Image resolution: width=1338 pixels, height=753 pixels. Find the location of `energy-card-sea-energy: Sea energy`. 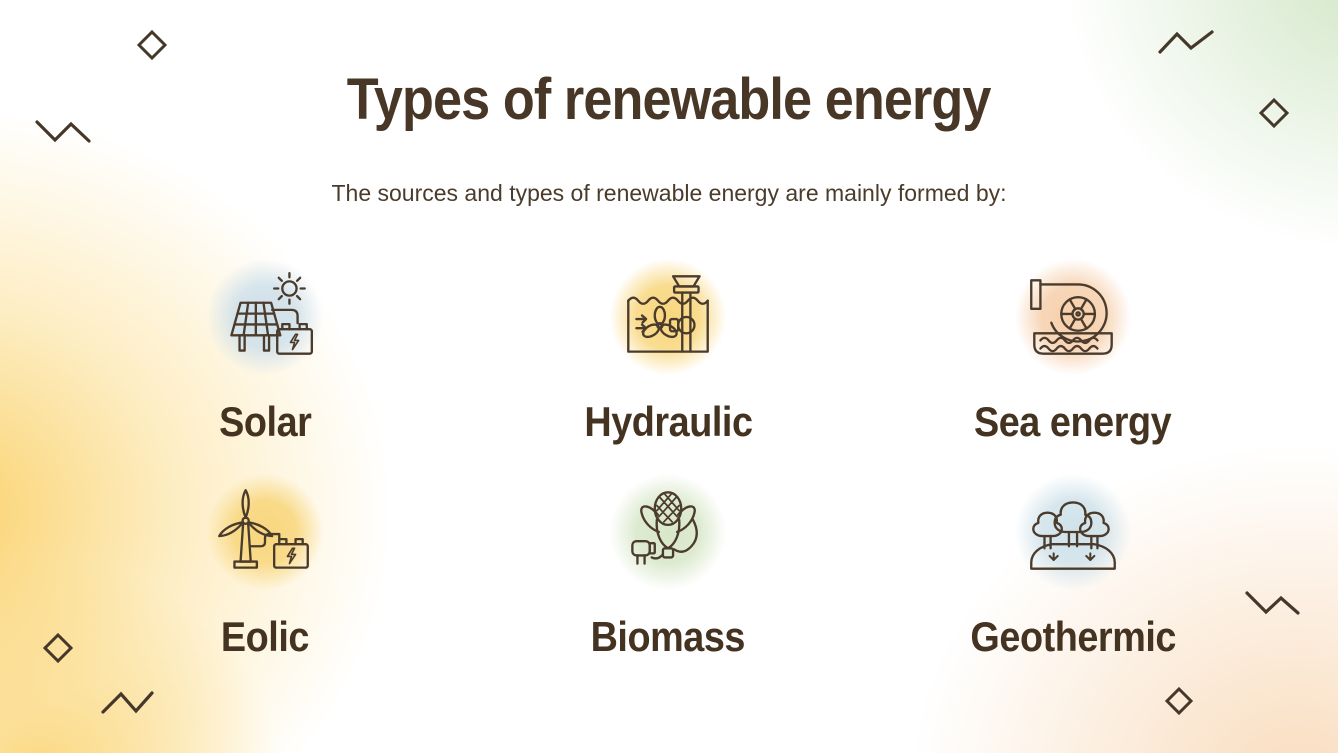

energy-card-sea-energy: Sea energy is located at coordinates (1073, 342).